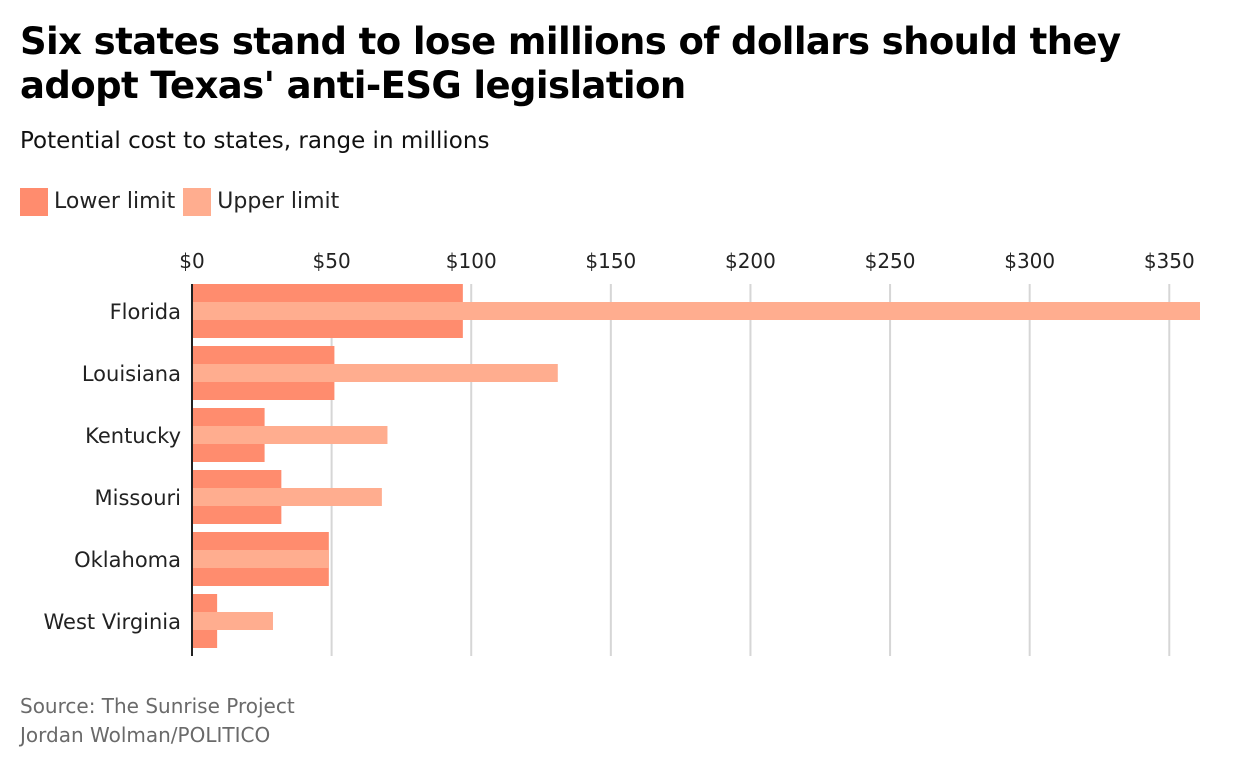 Image resolution: width=1240 pixels, height=770 pixels. What do you see at coordinates (131, 374) in the screenshot?
I see `category-label: Louisiana` at bounding box center [131, 374].